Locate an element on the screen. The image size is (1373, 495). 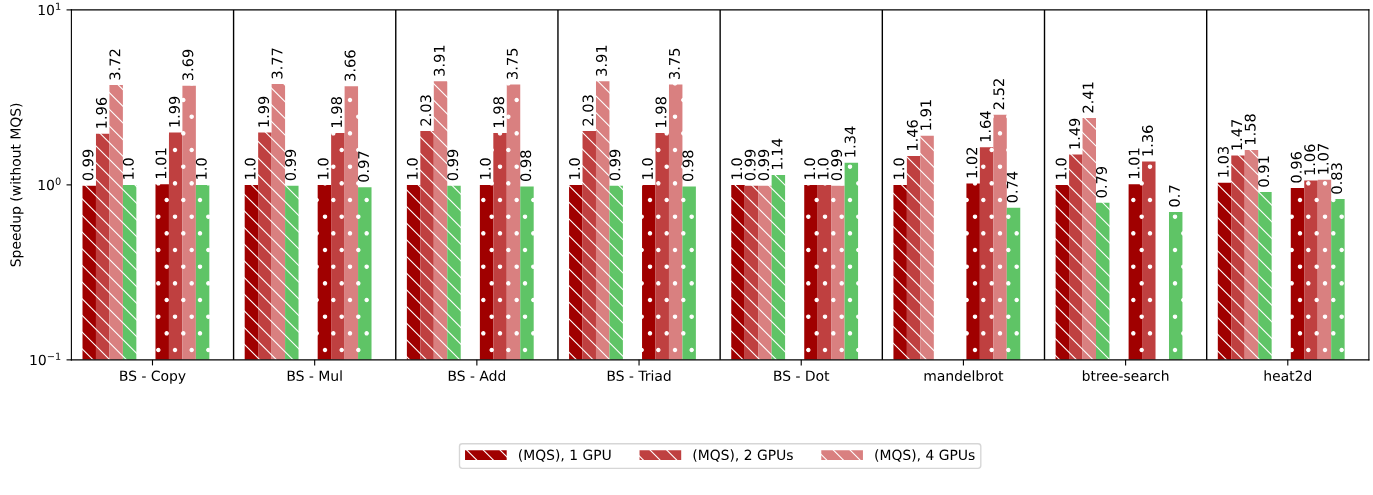
x-tick-label: BS - Copy is located at coordinates (153, 377).